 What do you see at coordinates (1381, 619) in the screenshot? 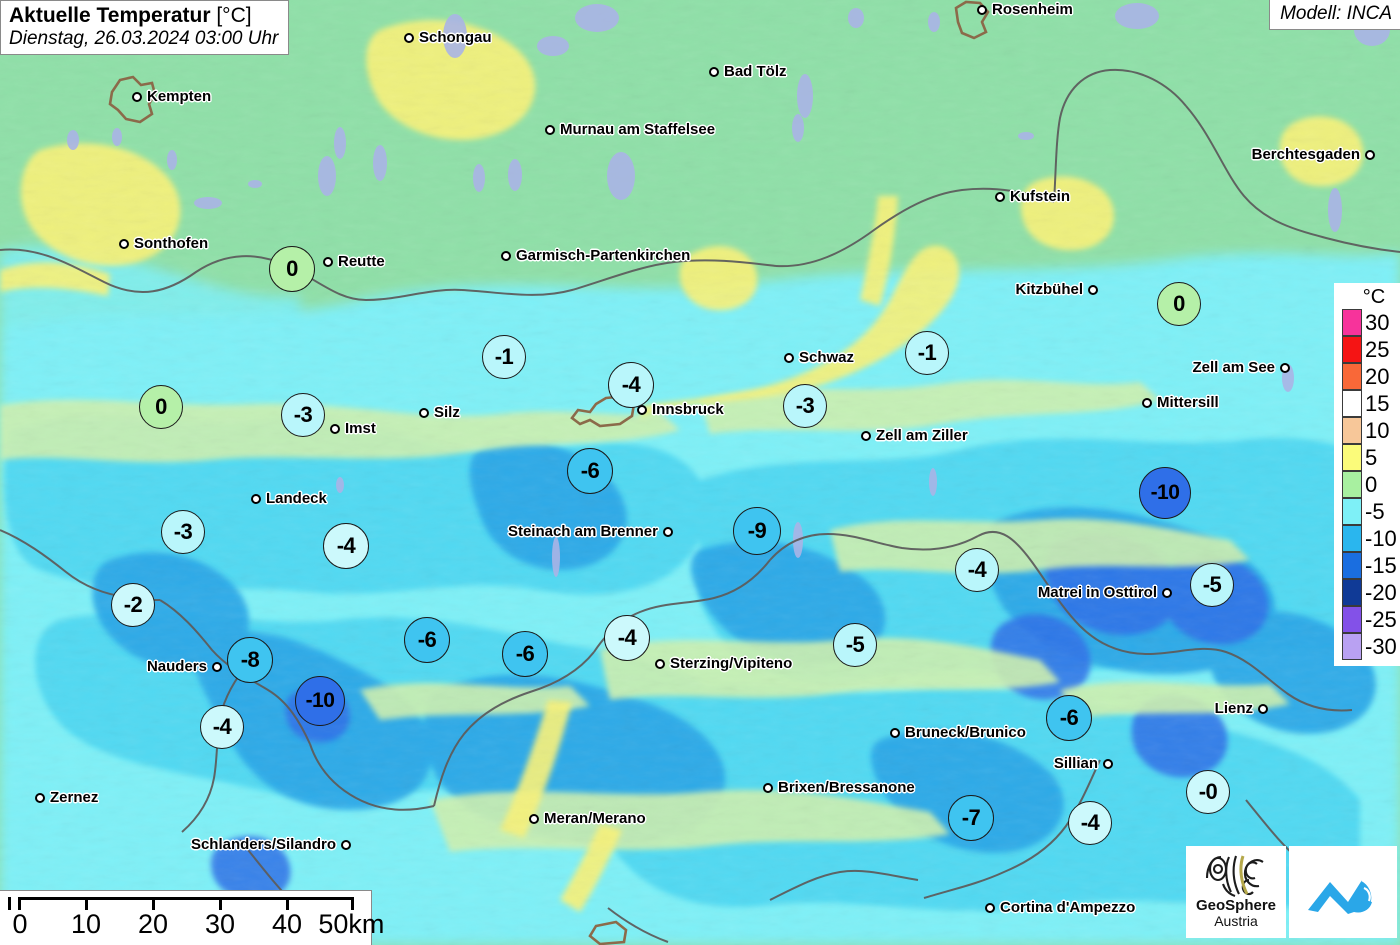
I see `legend-value-label: -25` at bounding box center [1381, 619].